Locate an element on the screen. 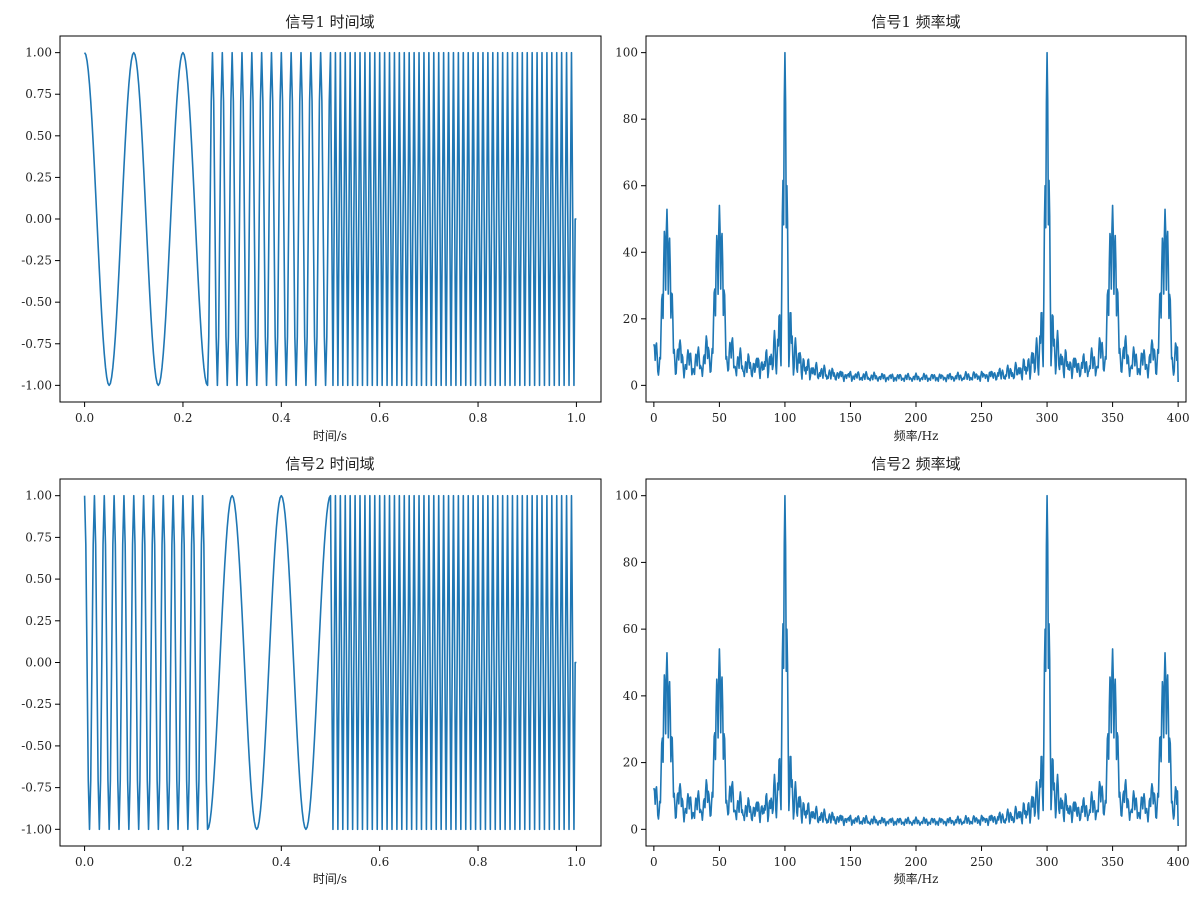 This screenshot has width=1200, height=900. chart-title: 信号2 时间域 is located at coordinates (329, 464).